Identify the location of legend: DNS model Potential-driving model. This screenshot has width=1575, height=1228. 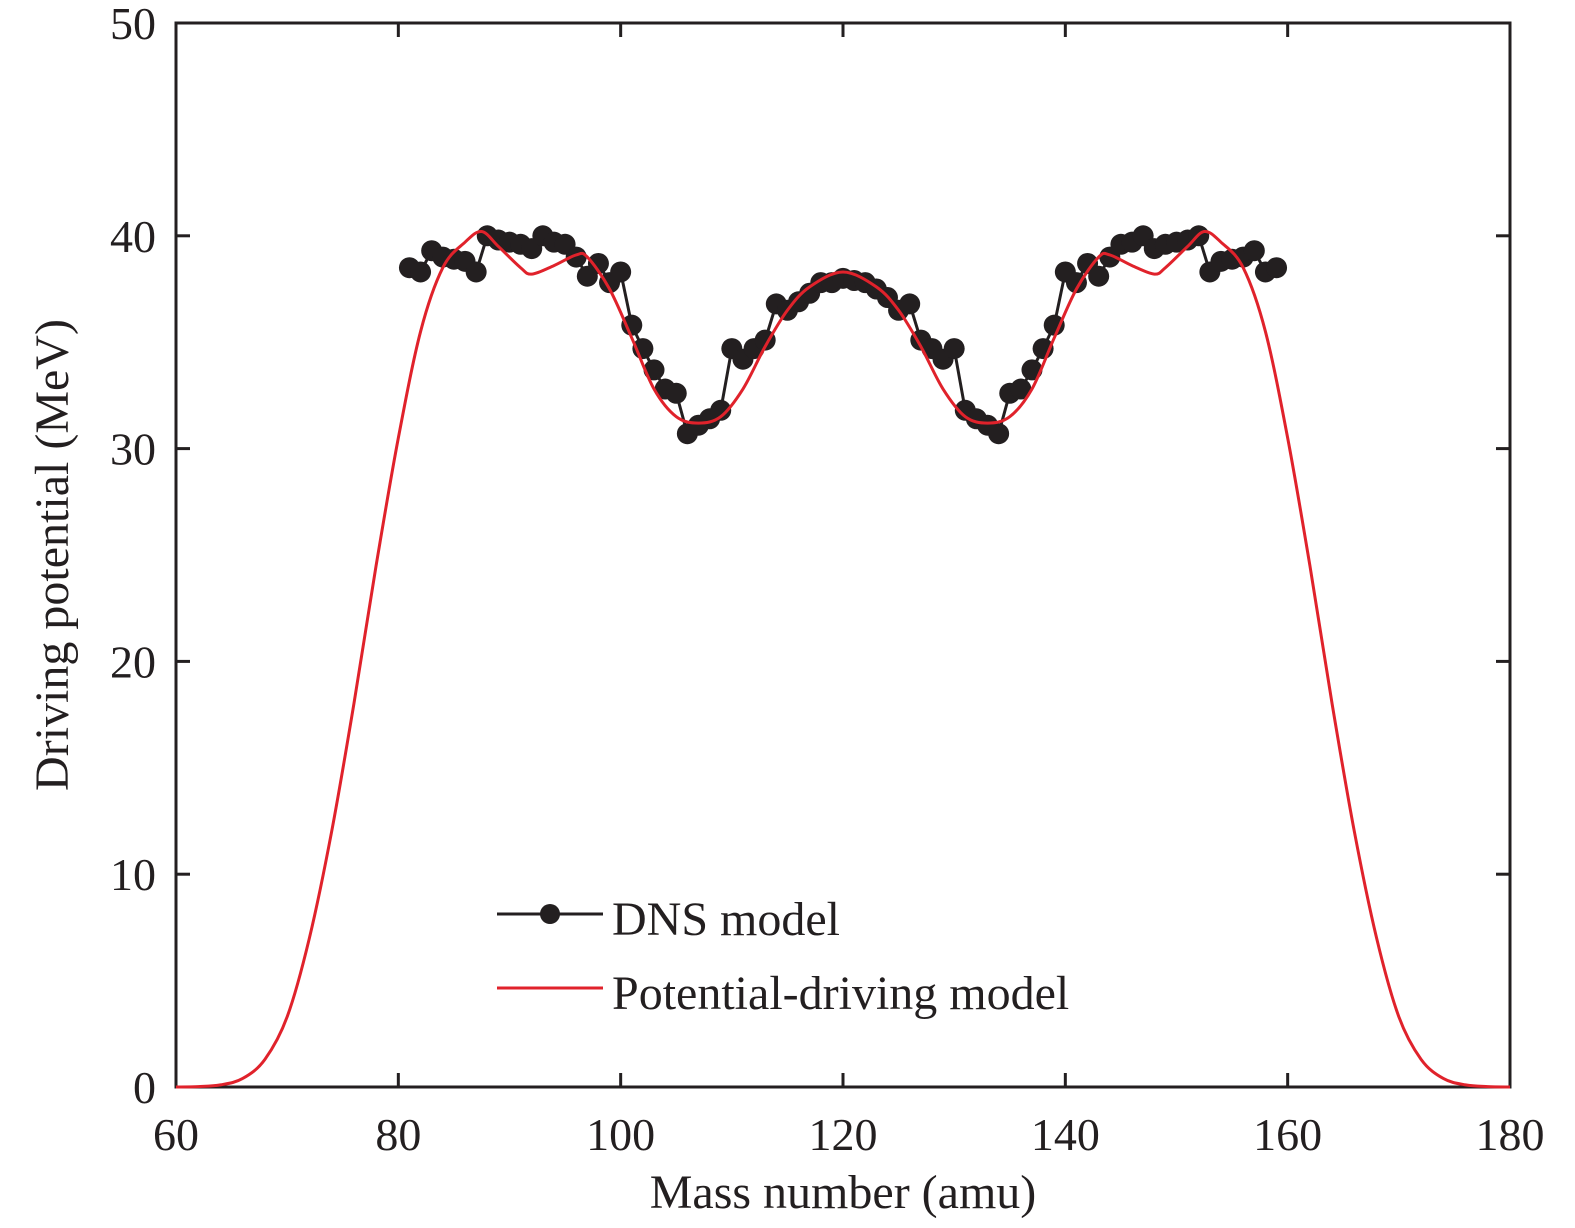
(783, 956).